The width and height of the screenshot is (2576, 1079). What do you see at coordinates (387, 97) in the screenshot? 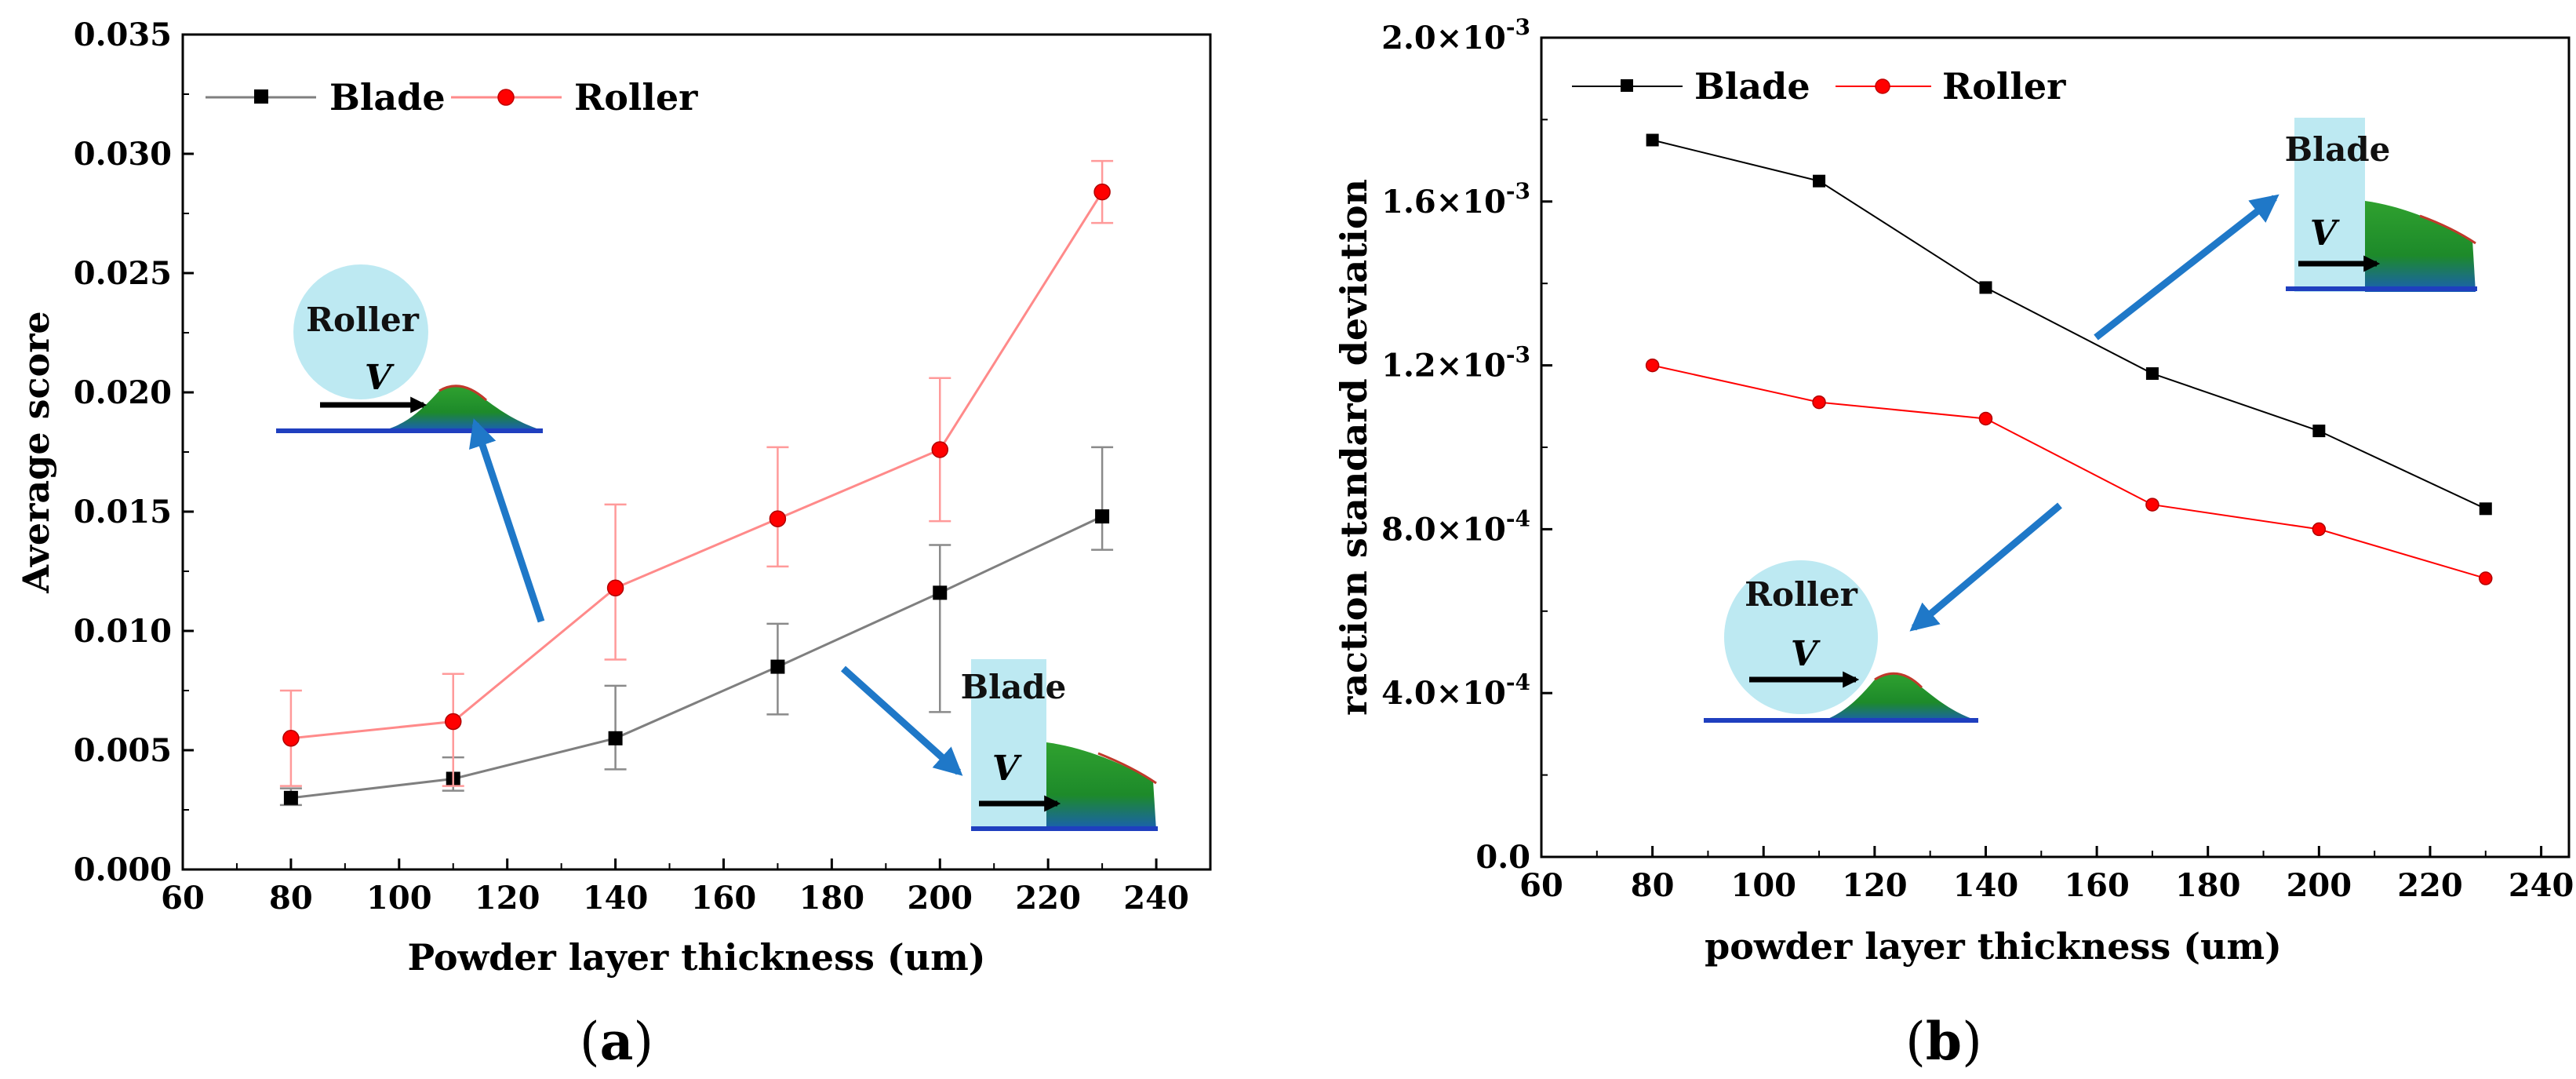
I see `legend-blade-label-a: Blade` at bounding box center [387, 97].